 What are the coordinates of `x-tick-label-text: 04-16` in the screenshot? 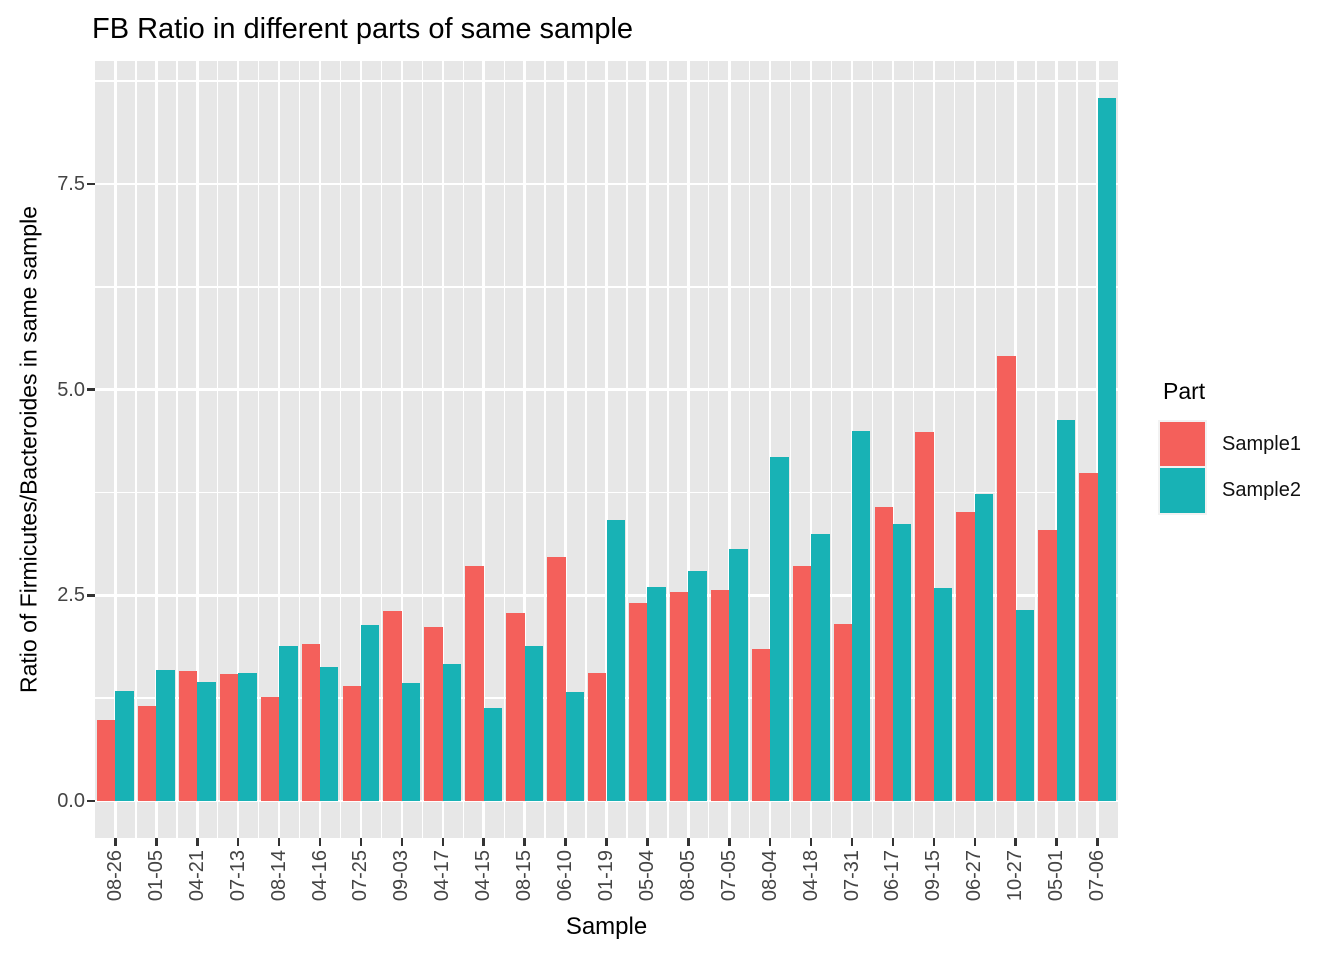 It's located at (319, 876).